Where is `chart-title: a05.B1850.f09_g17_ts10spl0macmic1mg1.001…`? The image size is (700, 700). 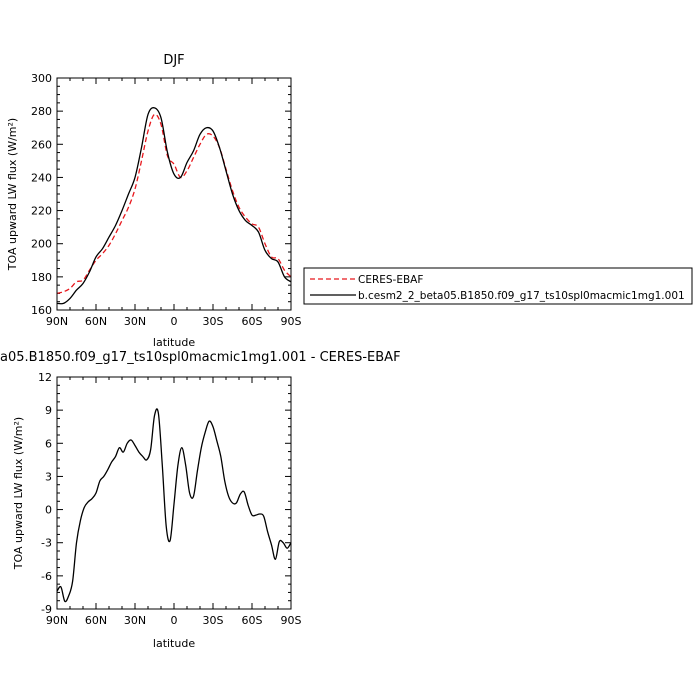
chart-title: a05.B1850.f09_g17_ts10spl0macmic1mg1.001… is located at coordinates (200, 357).